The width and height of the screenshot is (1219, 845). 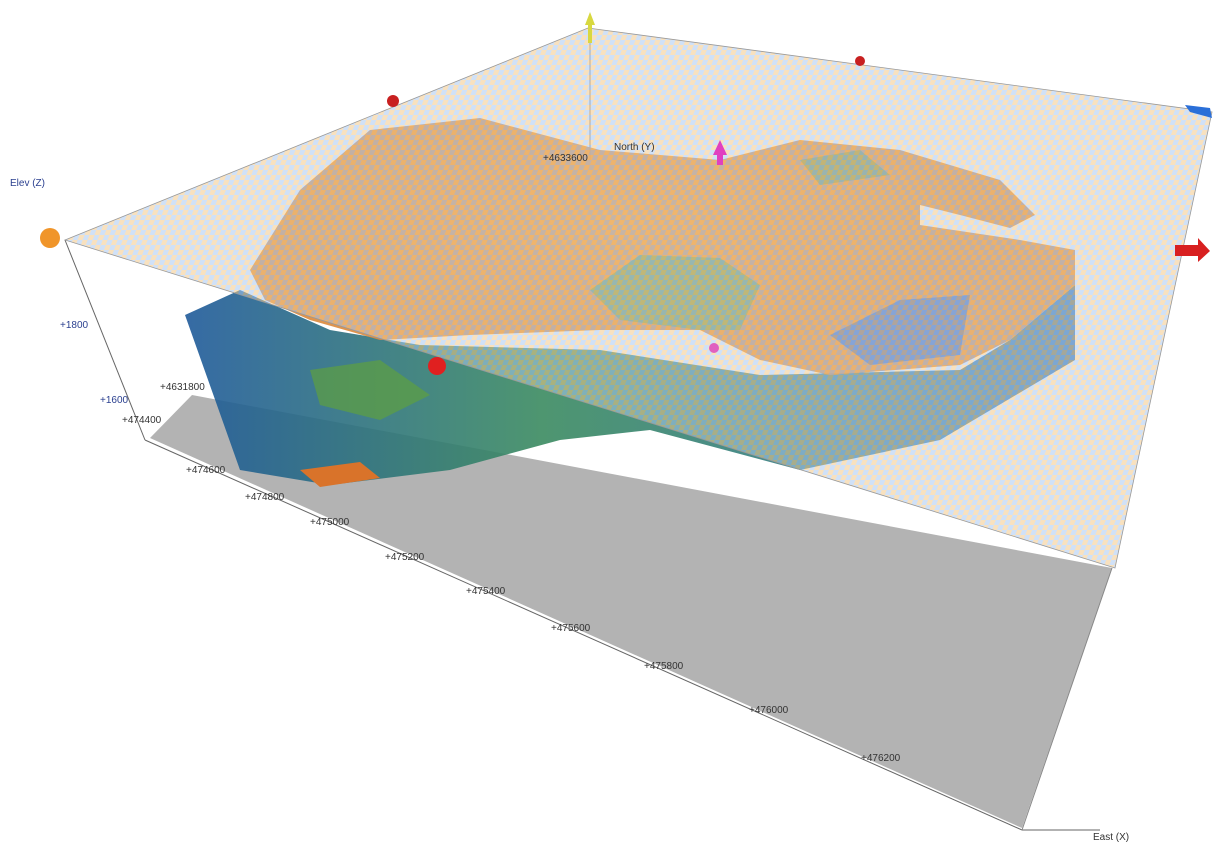 I want to click on axis-title: East (X), so click(x=1111, y=837).